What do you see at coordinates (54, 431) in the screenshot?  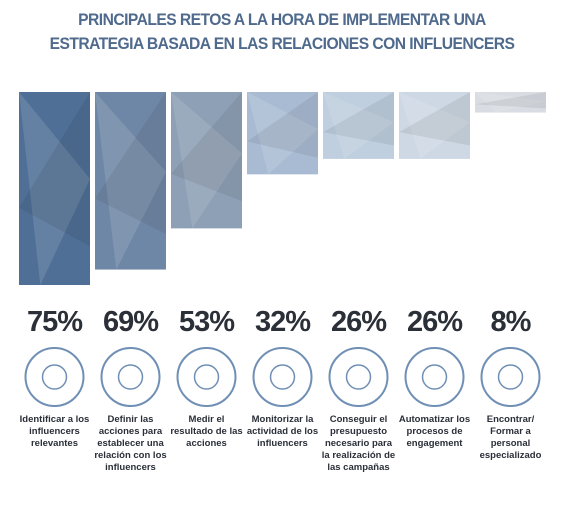 I see `category-label: Identificar a los influencers relevantes` at bounding box center [54, 431].